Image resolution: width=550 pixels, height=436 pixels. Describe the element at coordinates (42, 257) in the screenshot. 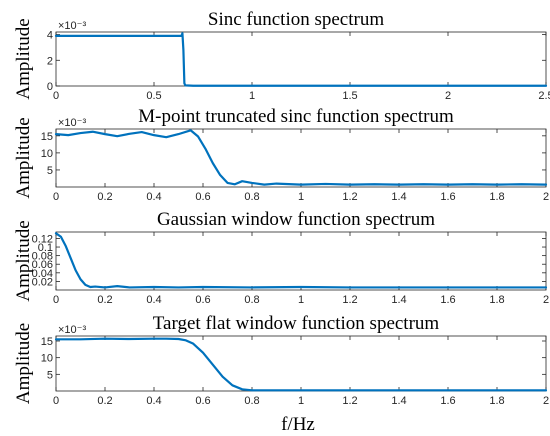

I see `y-tick-label: 0.08` at that location.